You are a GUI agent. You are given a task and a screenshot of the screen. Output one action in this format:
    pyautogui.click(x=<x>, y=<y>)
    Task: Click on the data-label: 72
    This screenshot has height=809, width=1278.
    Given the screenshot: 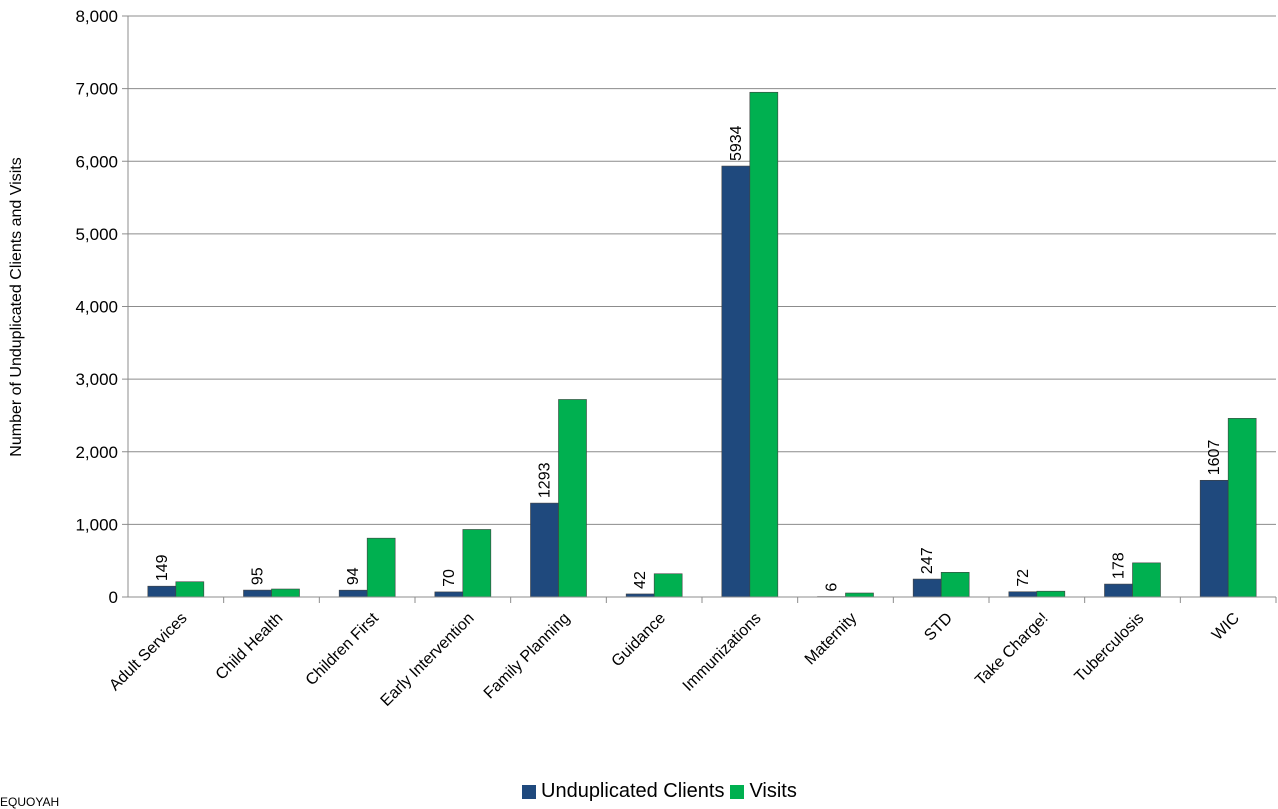 What is the action you would take?
    pyautogui.click(x=1023, y=578)
    